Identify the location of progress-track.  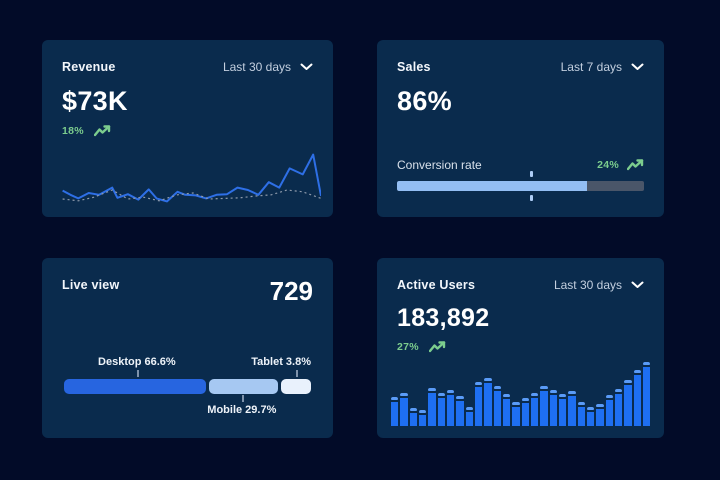
(520, 186).